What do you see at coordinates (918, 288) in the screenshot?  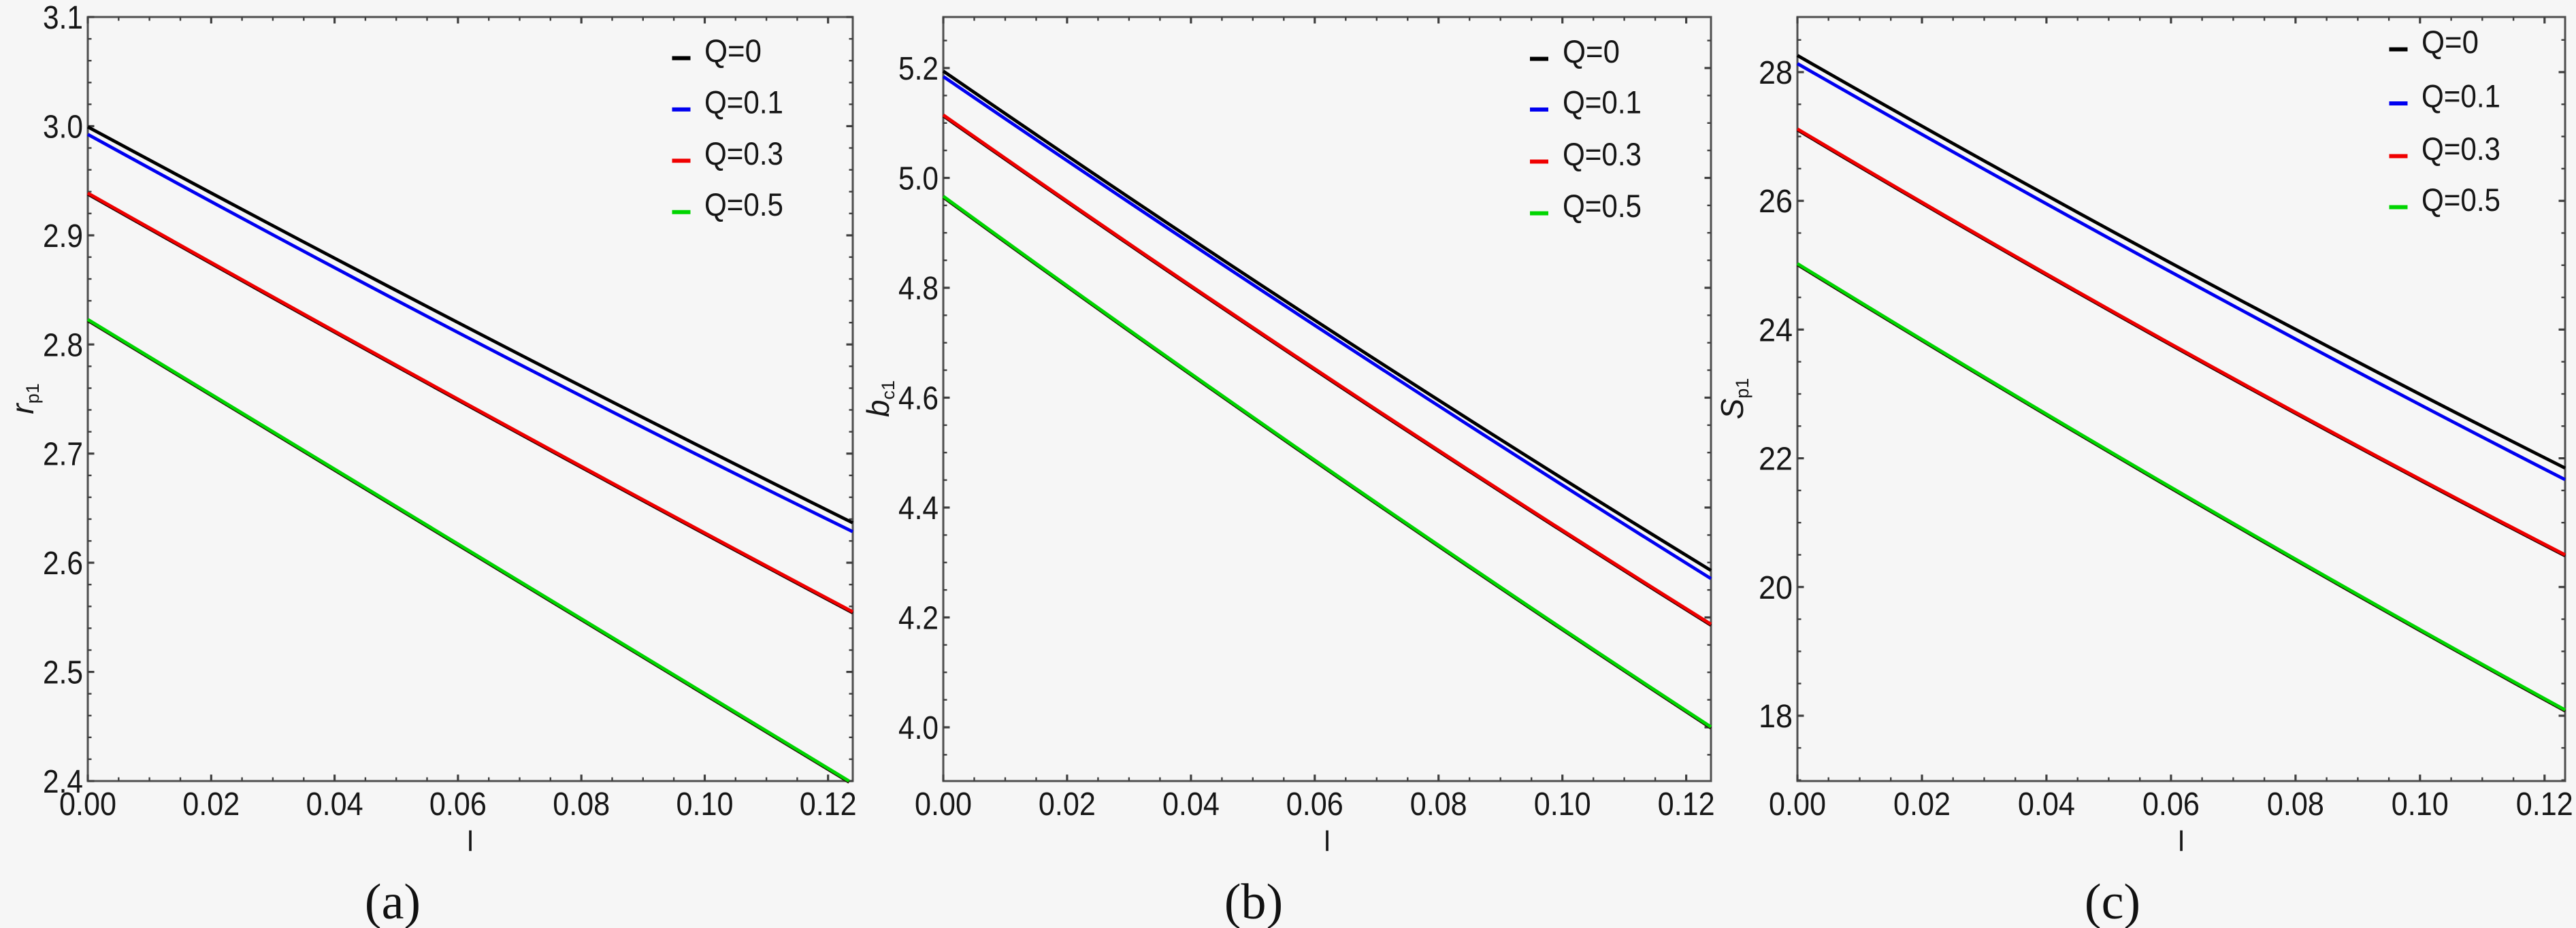 I see `svg-text: 4.8` at bounding box center [918, 288].